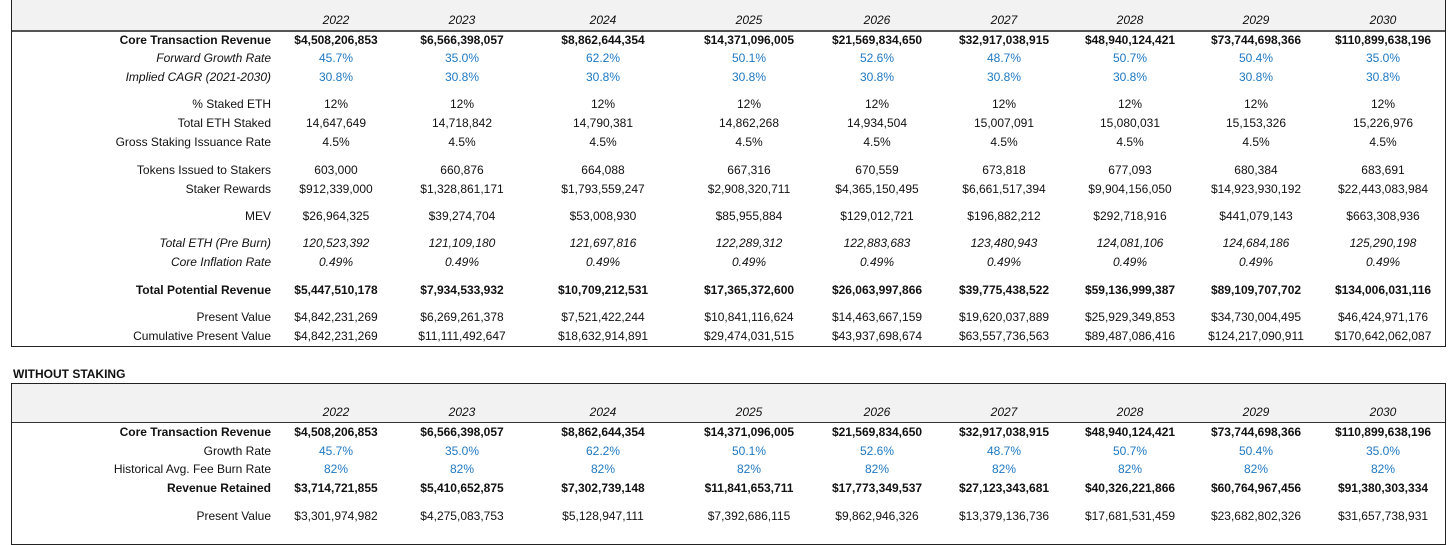 The width and height of the screenshot is (1456, 545). What do you see at coordinates (749, 58) in the screenshot?
I see `cell-value: 50.1%` at bounding box center [749, 58].